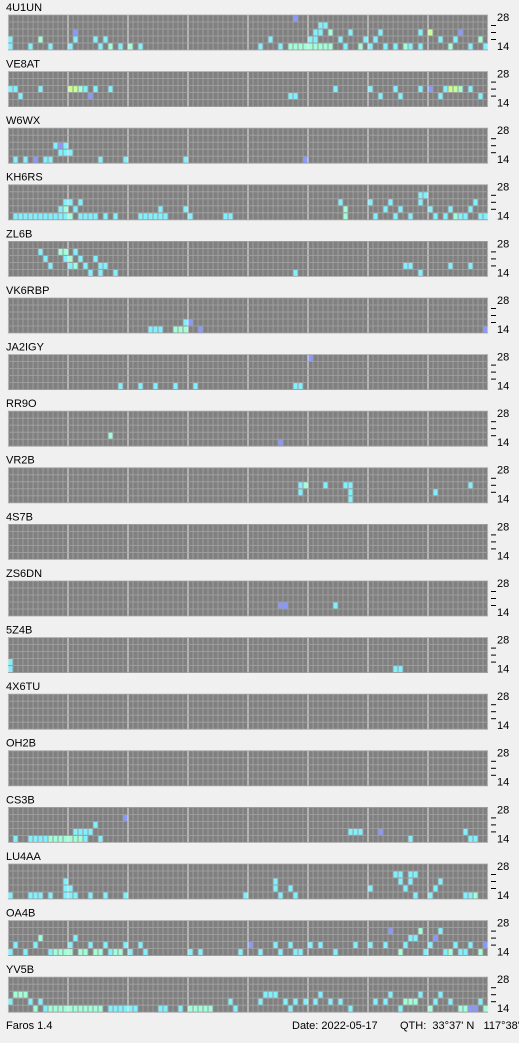 Image resolution: width=519 pixels, height=1043 pixels. Describe the element at coordinates (20, 914) in the screenshot. I see `station-name: OA4B` at that location.